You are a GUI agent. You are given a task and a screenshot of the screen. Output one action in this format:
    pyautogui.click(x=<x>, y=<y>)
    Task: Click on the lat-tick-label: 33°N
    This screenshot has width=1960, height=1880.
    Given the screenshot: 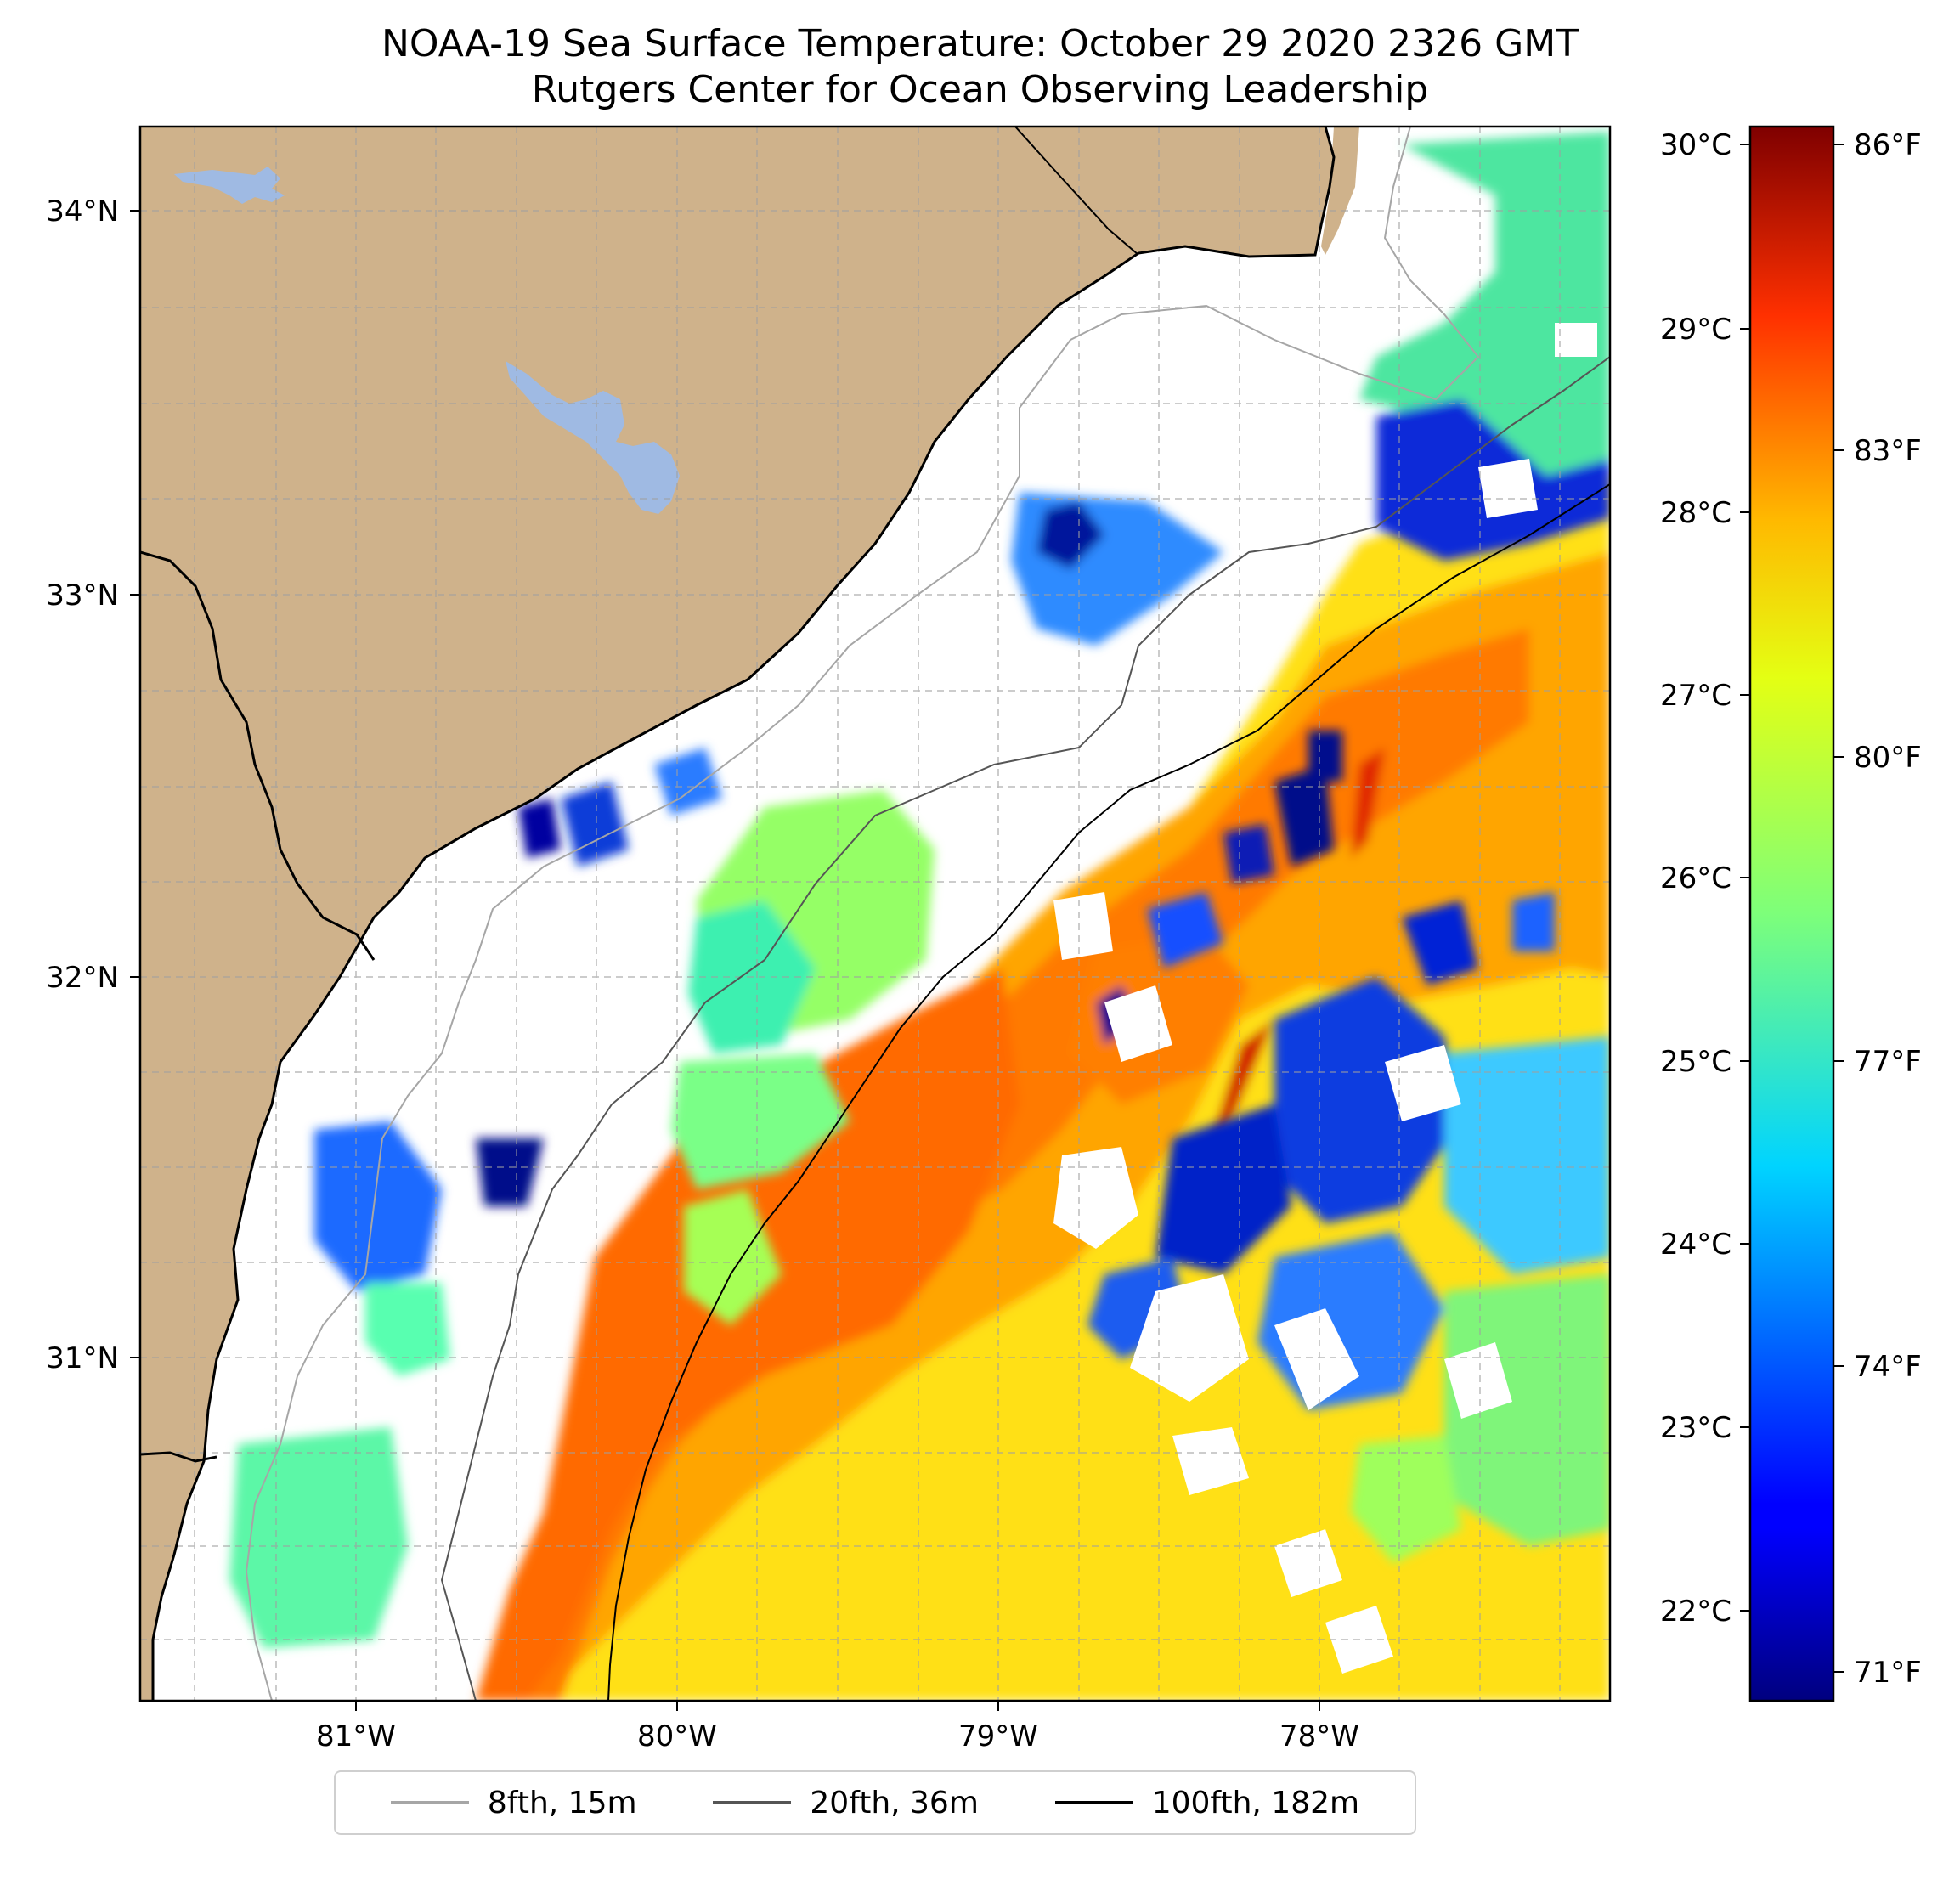 What is the action you would take?
    pyautogui.click(x=83, y=596)
    